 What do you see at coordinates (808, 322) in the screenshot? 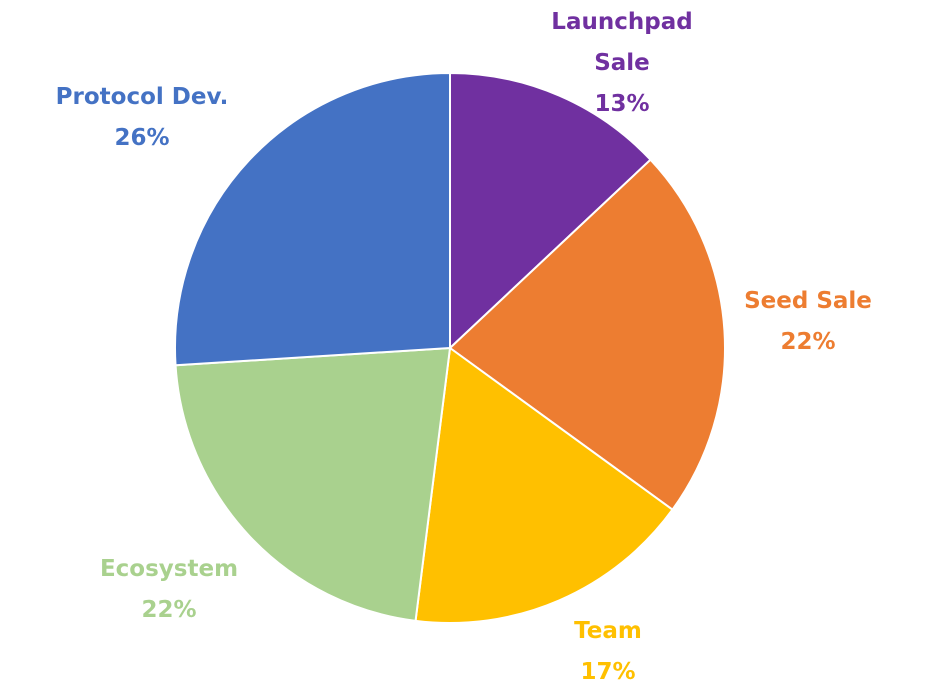
I see `slice-label: Seed Sale 22%` at bounding box center [808, 322].